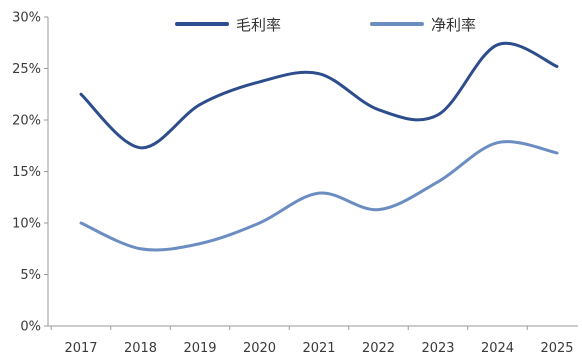 This screenshot has height=356, width=582. Describe the element at coordinates (80, 348) in the screenshot. I see `x-tick-label: 2017` at that location.